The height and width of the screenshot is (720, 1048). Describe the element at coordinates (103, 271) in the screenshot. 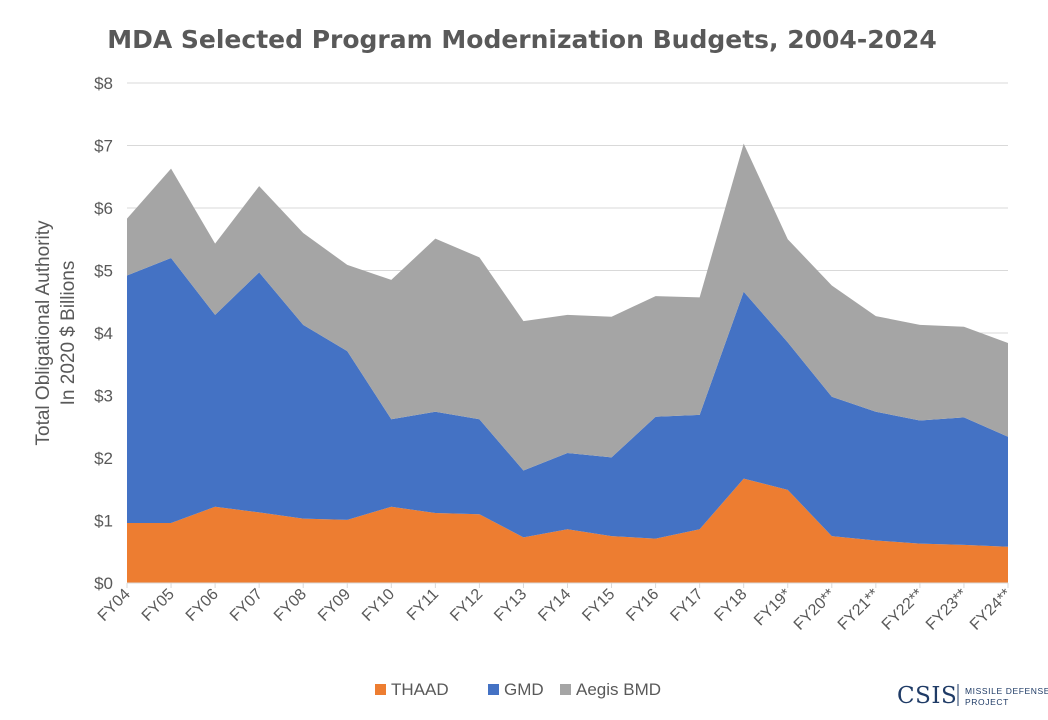

I see `y-tick-label: $5` at that location.